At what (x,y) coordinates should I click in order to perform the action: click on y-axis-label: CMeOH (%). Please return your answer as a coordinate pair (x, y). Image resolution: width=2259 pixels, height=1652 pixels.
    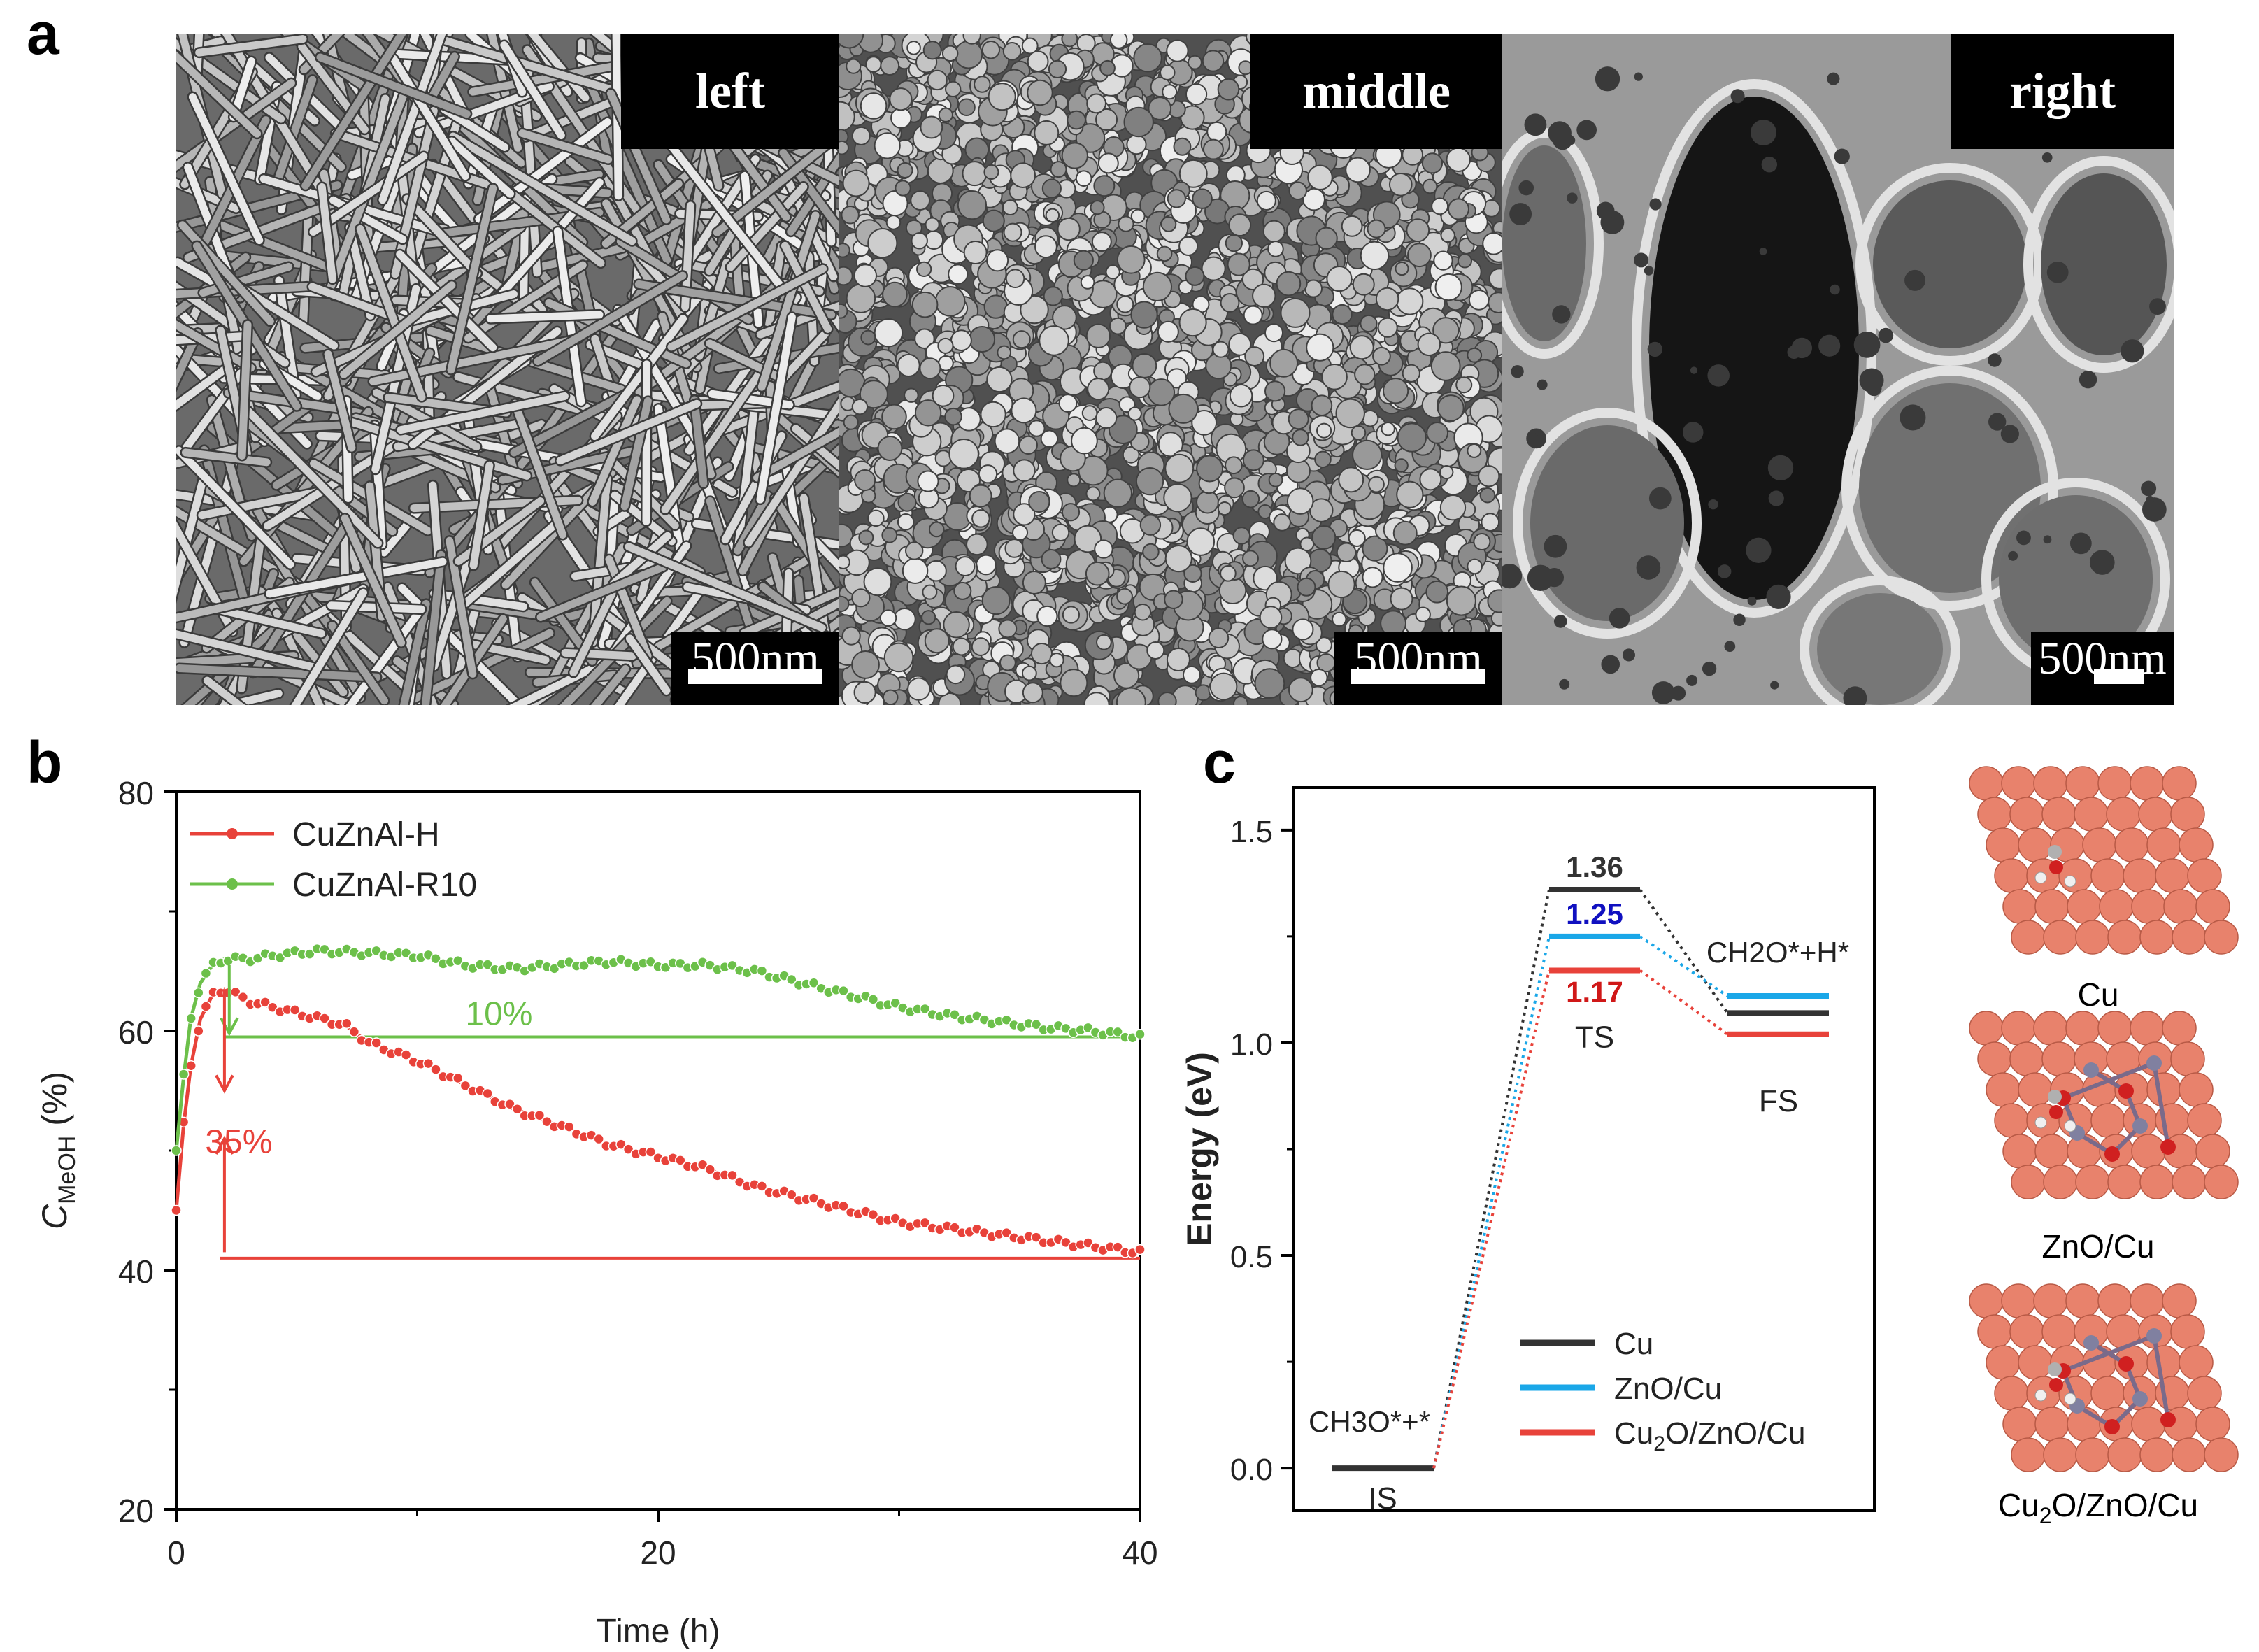
    Looking at the image, I should click on (57, 1150).